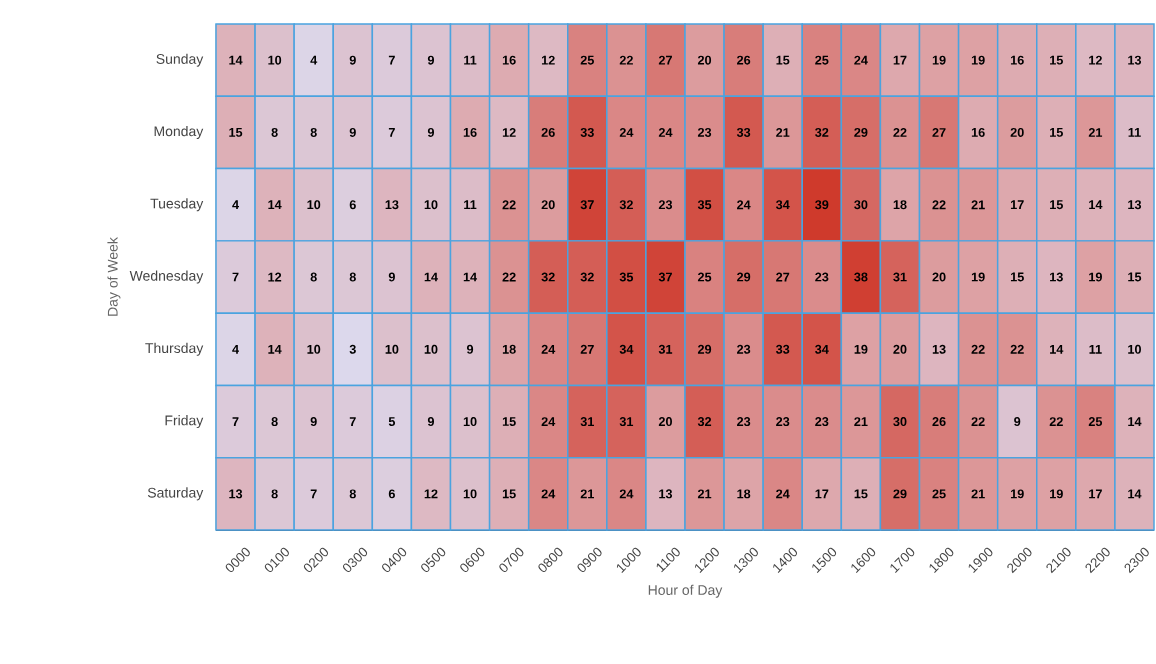  What do you see at coordinates (509, 349) in the screenshot?
I see `data-label: 18` at bounding box center [509, 349].